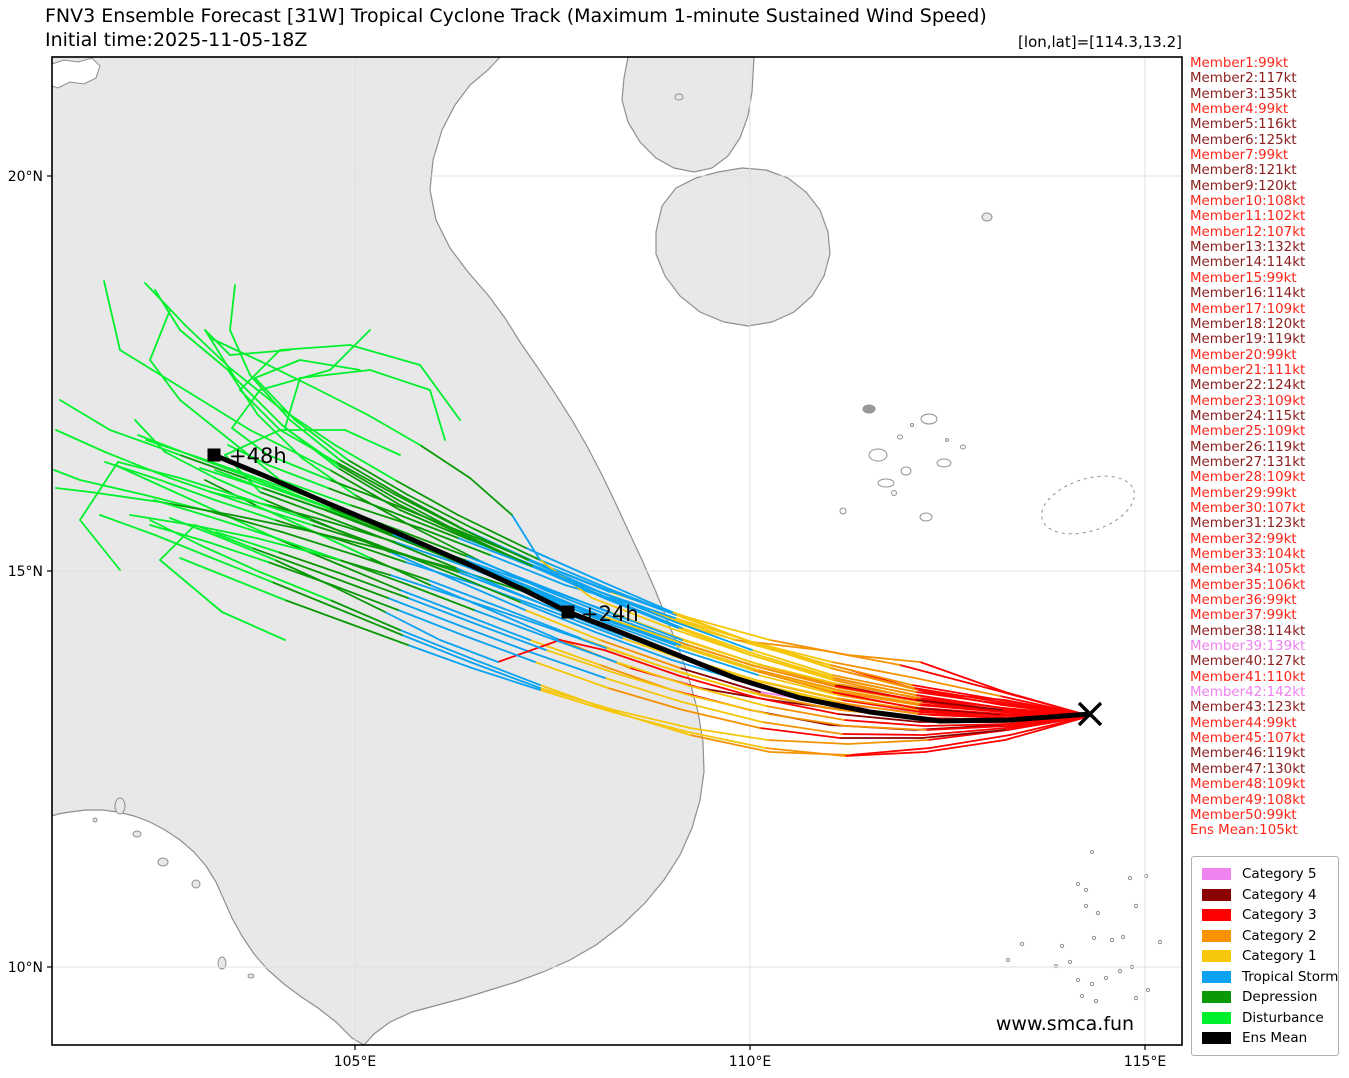  I want to click on member-intensity-item: Member18:120kt, so click(1248, 324).